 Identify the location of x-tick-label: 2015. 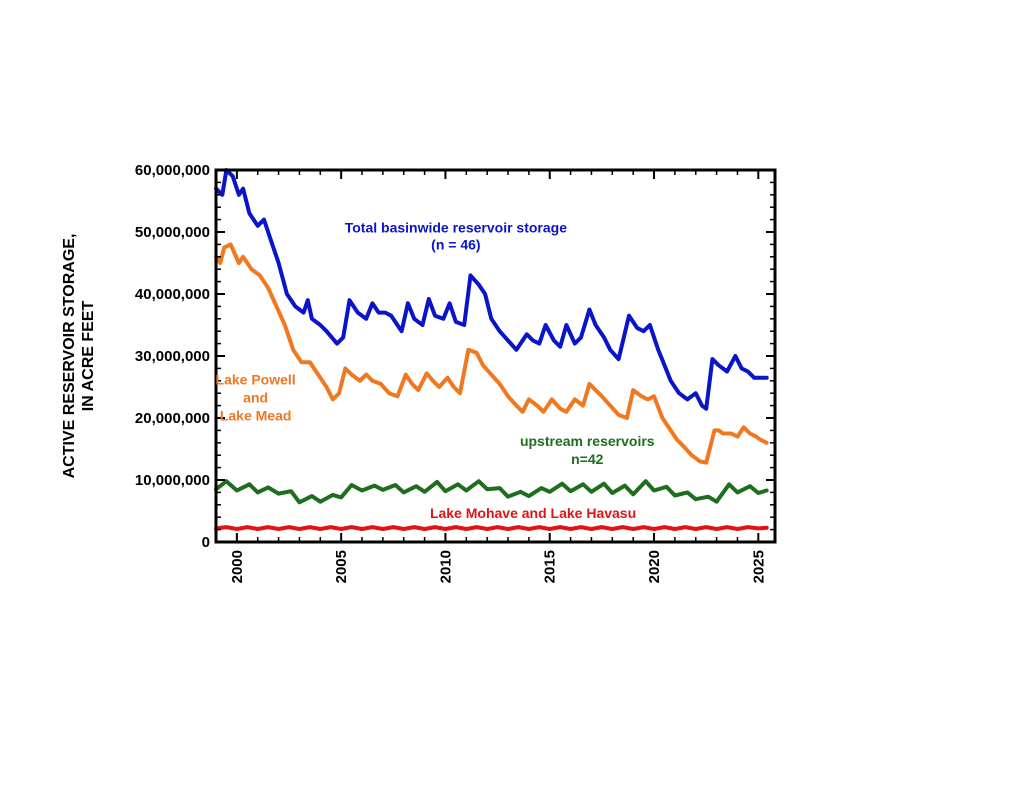
(550, 566).